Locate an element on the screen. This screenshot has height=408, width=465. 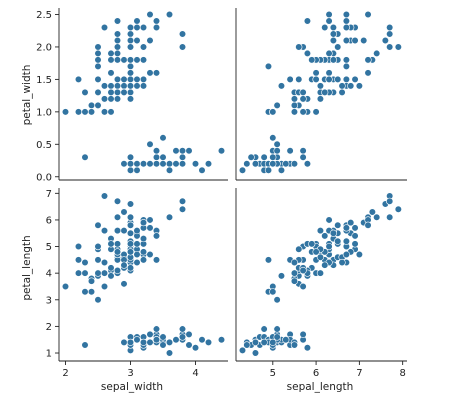
y-tick-label: 7 is located at coordinates (49, 194).